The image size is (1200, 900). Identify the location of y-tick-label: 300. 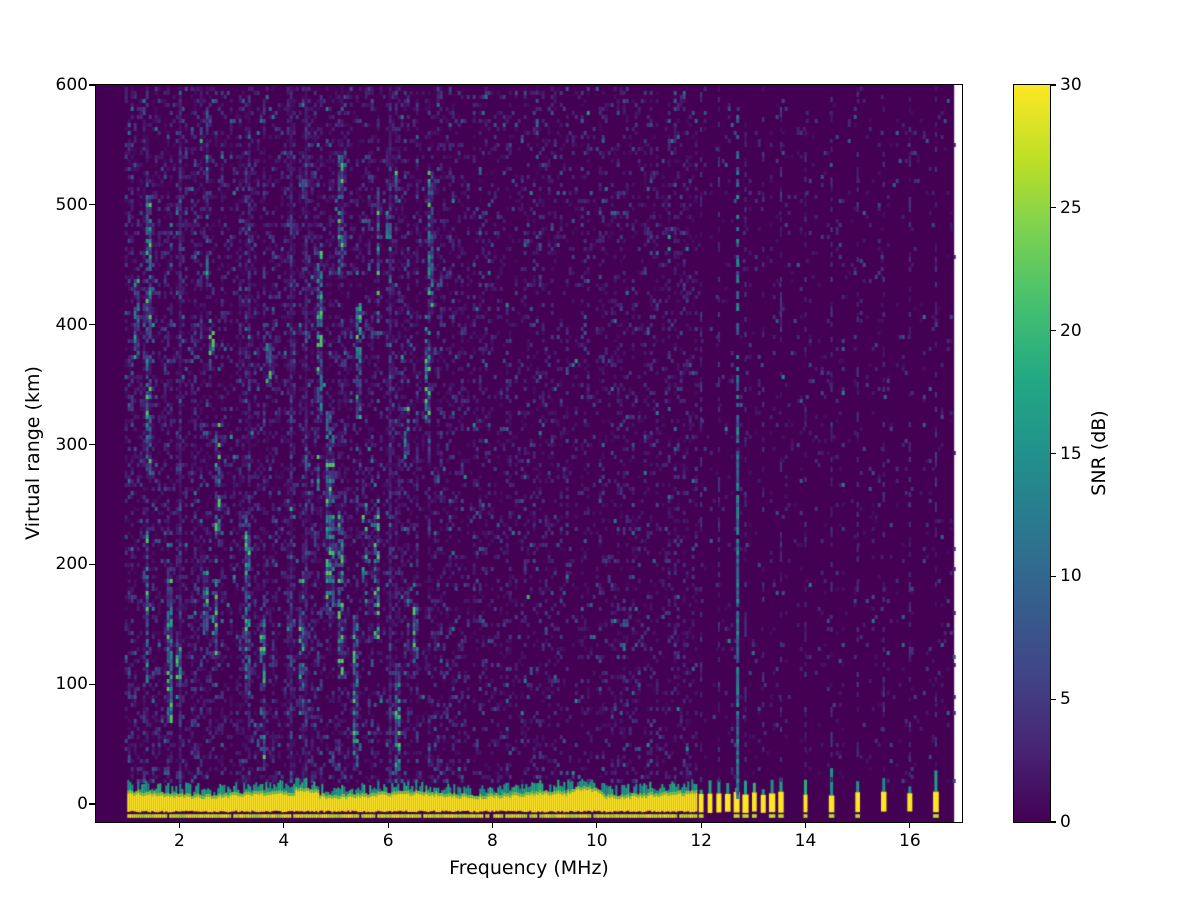
(71, 444).